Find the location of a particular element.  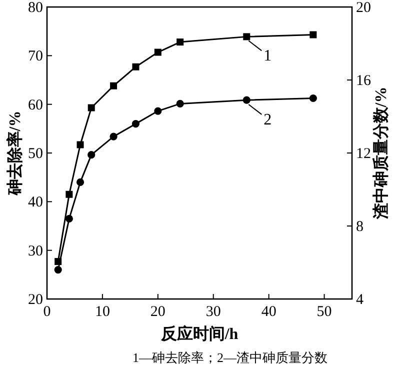

y2-axis-title: 渣中砷质量分数/% is located at coordinates (381, 153).